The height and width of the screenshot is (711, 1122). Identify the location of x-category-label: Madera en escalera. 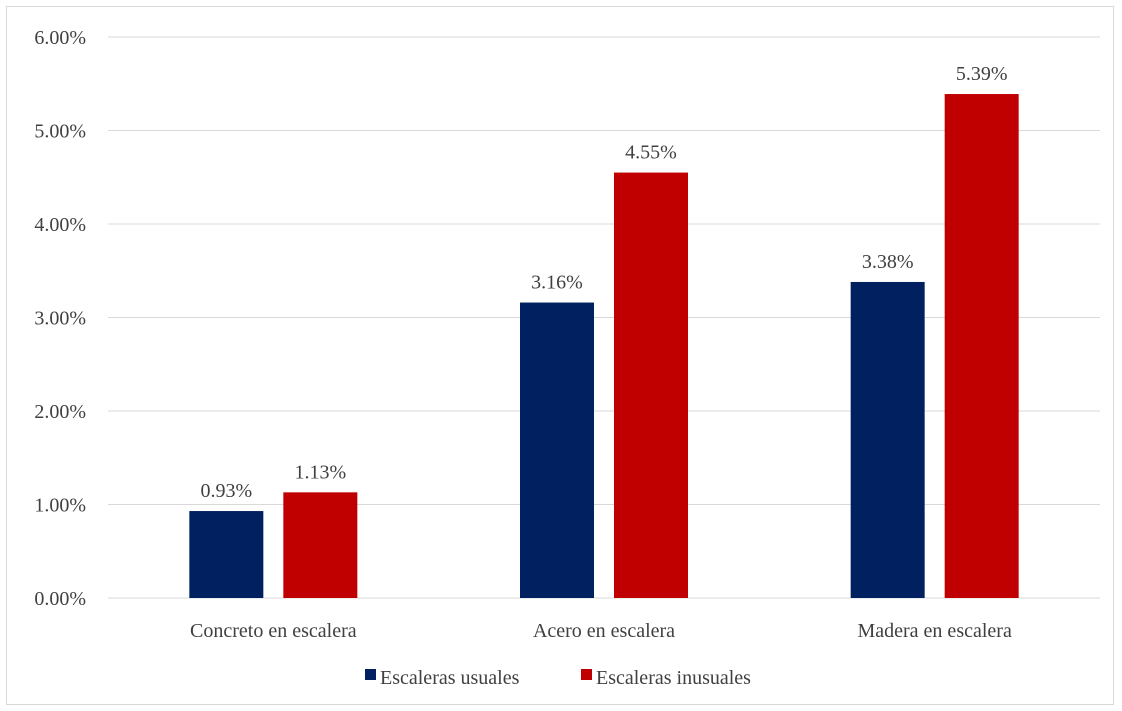
(934, 631).